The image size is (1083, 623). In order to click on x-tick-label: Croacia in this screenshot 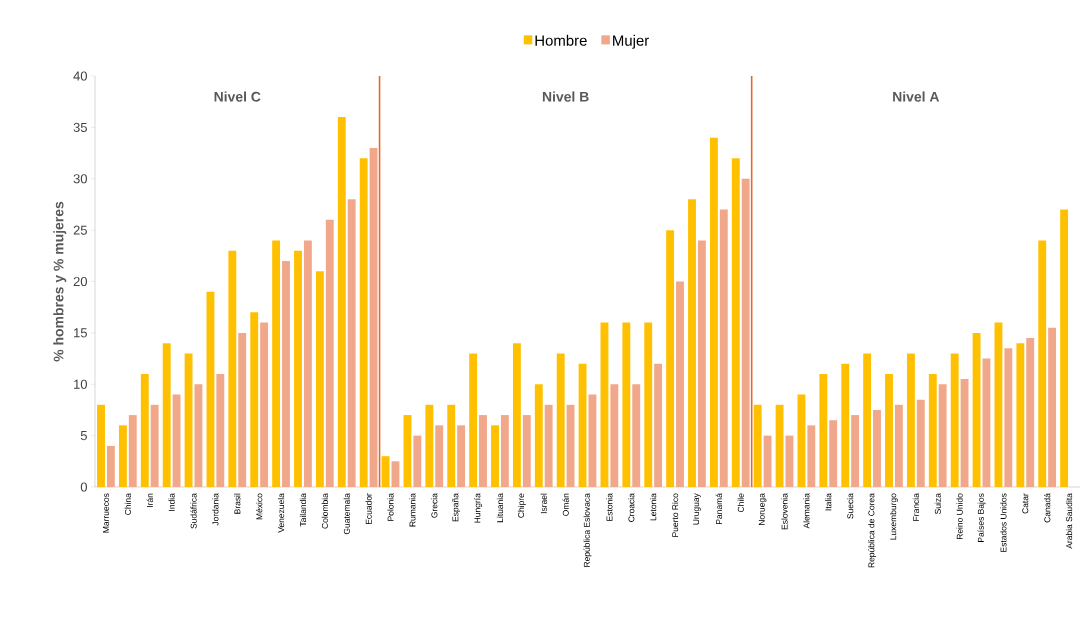, I will do `click(631, 507)`.